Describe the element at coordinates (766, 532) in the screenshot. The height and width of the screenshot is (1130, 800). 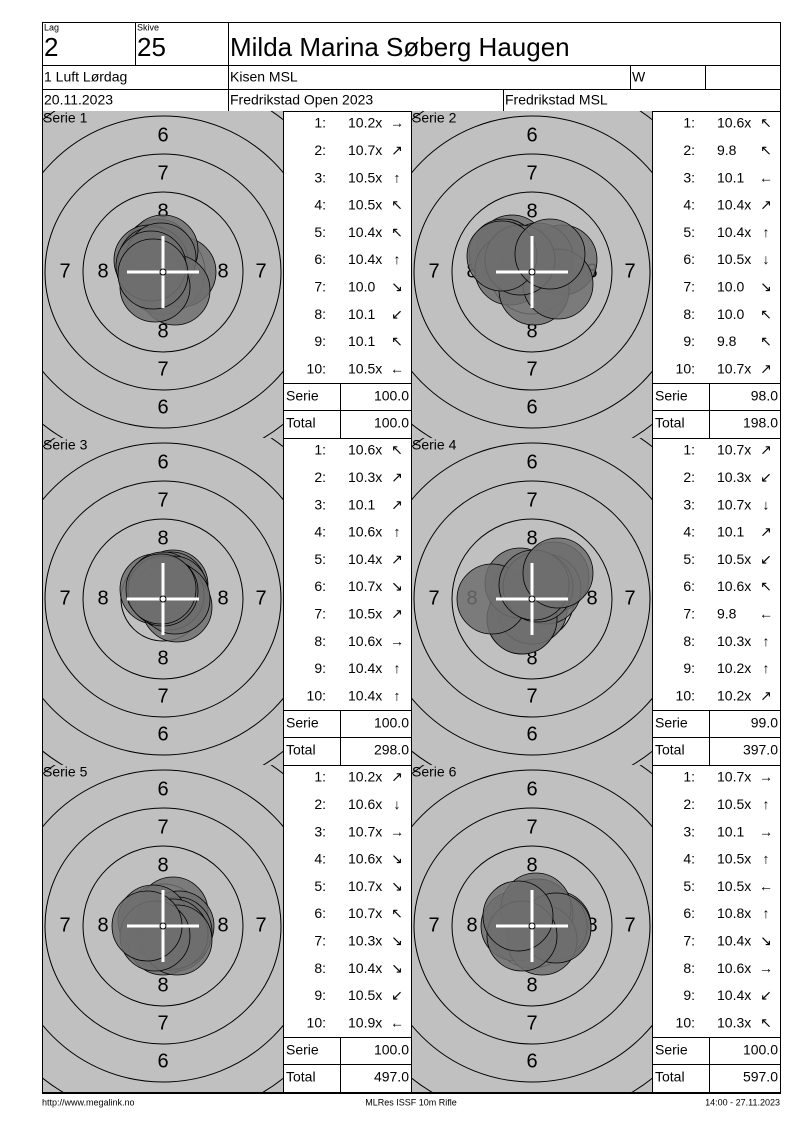
I see `shot-direction: ↗` at that location.